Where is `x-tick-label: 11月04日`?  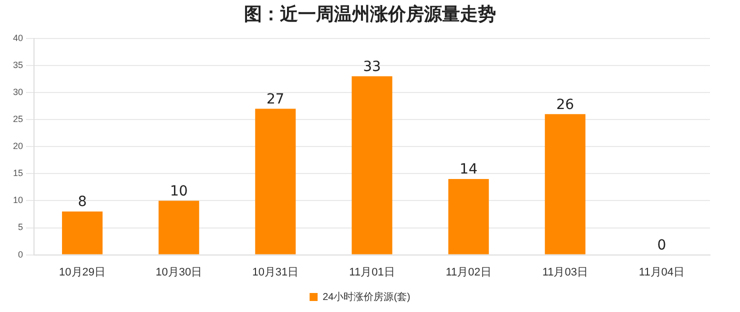
x-tick-label: 11月04日 is located at coordinates (661, 272).